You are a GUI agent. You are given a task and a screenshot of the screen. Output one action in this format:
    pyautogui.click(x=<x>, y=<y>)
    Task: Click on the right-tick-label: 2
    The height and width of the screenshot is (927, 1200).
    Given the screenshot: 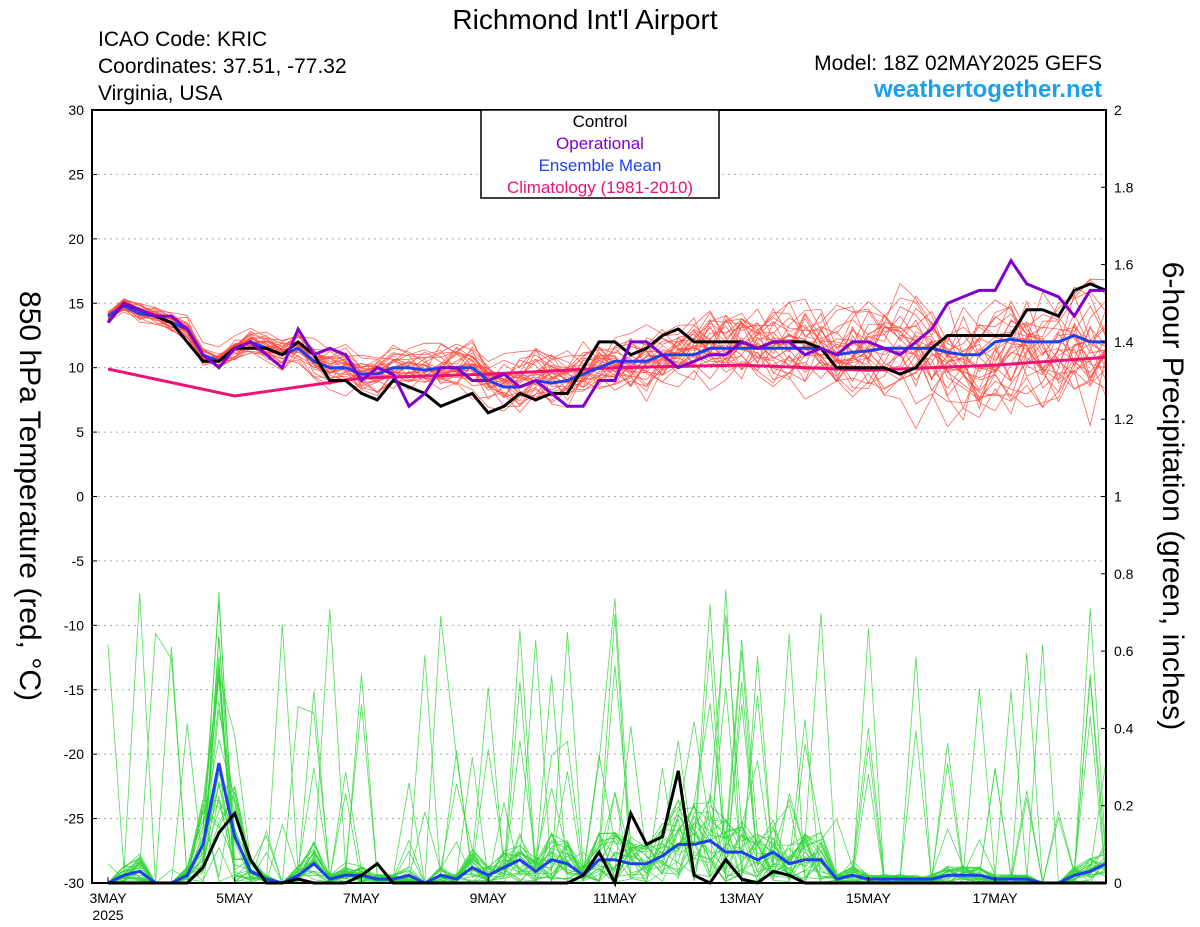 What is the action you would take?
    pyautogui.click(x=1118, y=110)
    